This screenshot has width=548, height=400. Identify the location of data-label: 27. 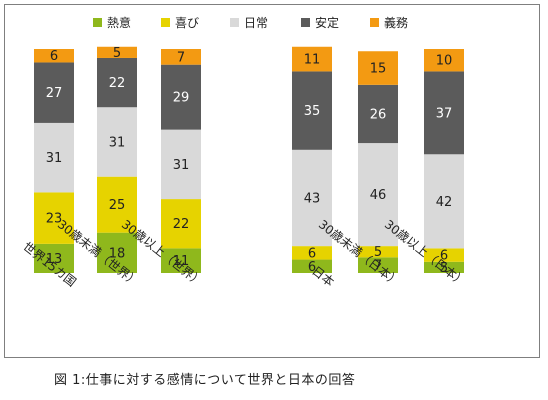
(54, 93).